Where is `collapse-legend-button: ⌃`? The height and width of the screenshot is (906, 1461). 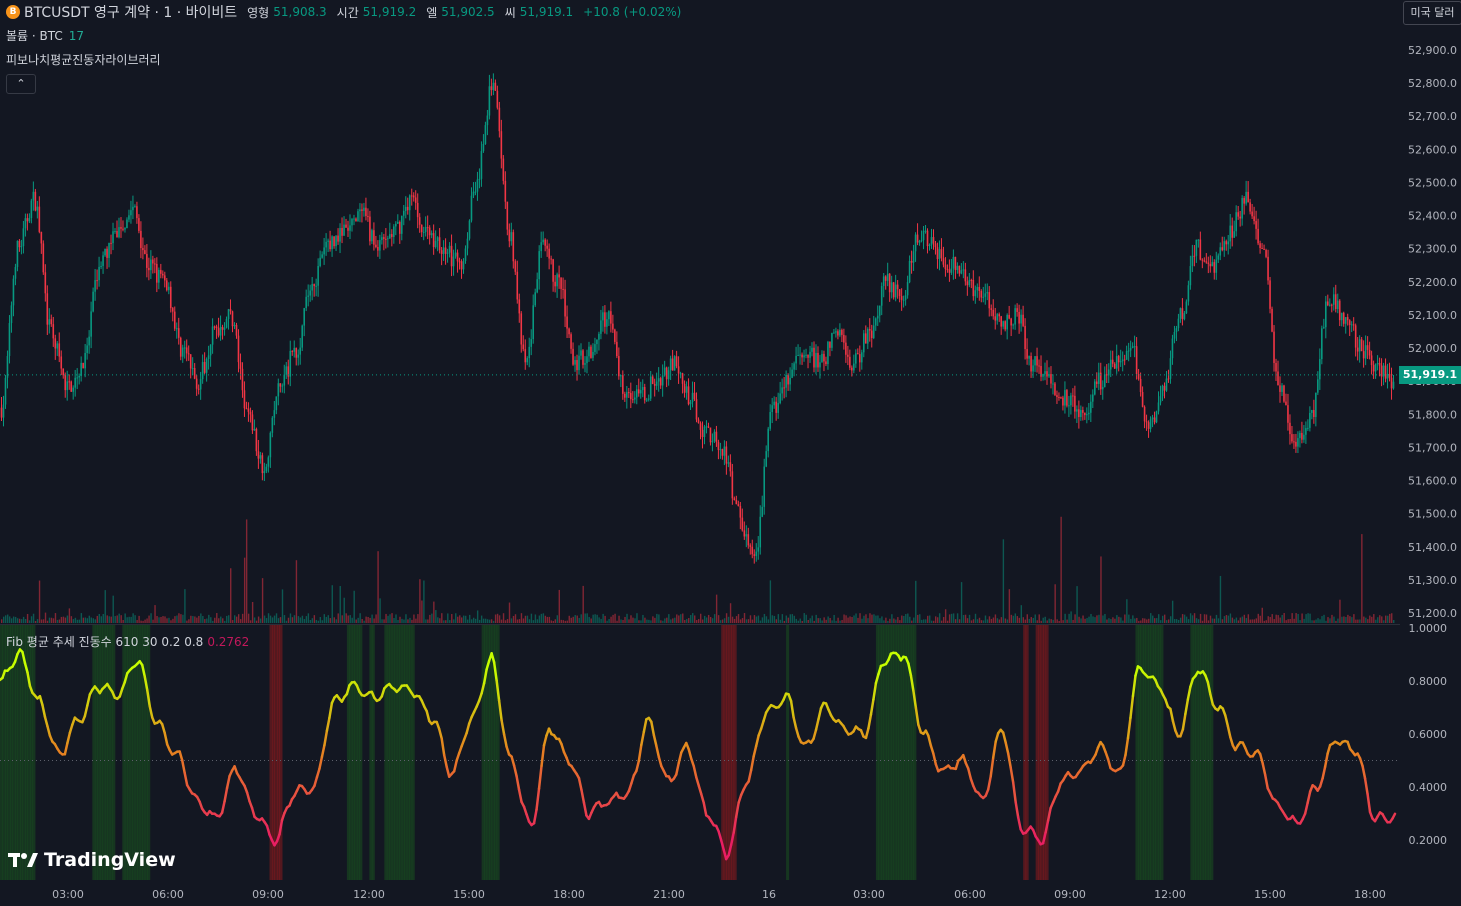
collapse-legend-button: ⌃ is located at coordinates (21, 84).